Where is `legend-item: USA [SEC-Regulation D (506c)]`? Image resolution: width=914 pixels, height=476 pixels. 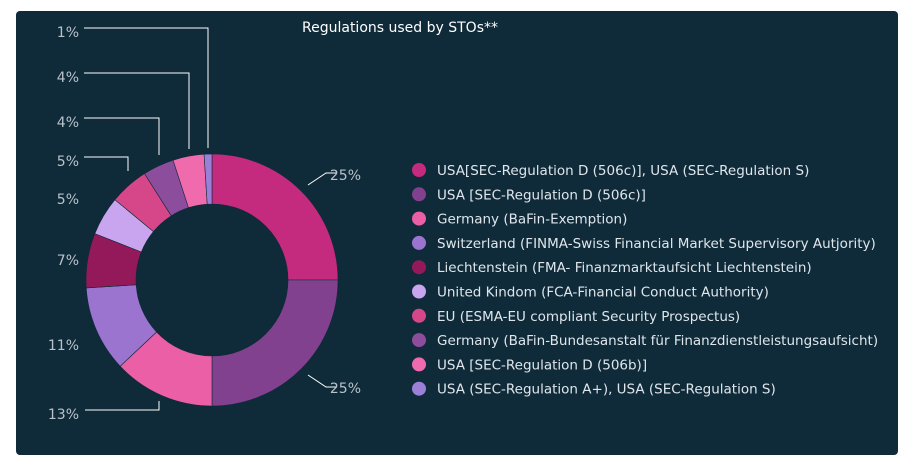
legend-item: USA [SEC-Regulation D (506c)] is located at coordinates (529, 195).